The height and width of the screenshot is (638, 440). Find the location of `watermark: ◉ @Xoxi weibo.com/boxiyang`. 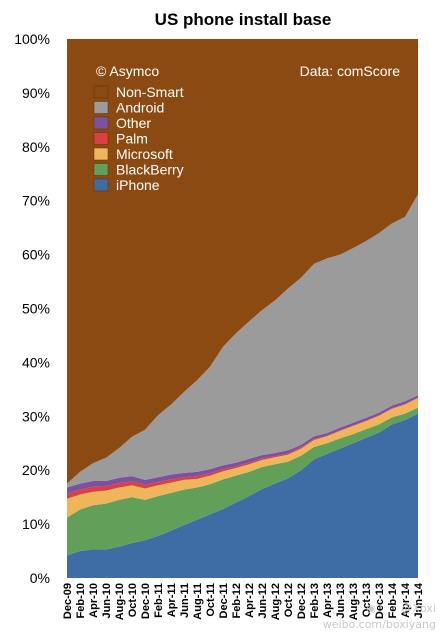

watermark: ◉ @Xoxi weibo.com/boxiyang is located at coordinates (379, 616).